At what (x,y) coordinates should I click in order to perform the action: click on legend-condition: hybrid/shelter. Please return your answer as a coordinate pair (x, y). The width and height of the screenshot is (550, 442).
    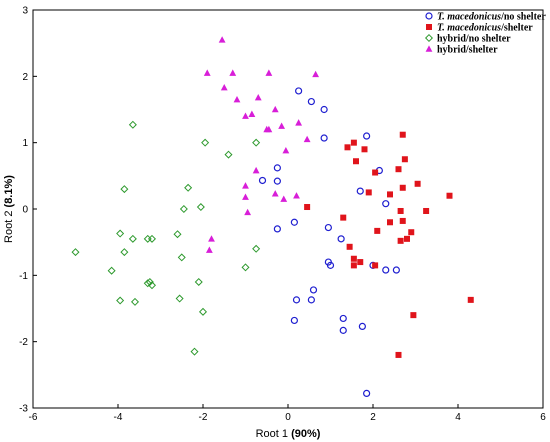
    Looking at the image, I should click on (467, 50).